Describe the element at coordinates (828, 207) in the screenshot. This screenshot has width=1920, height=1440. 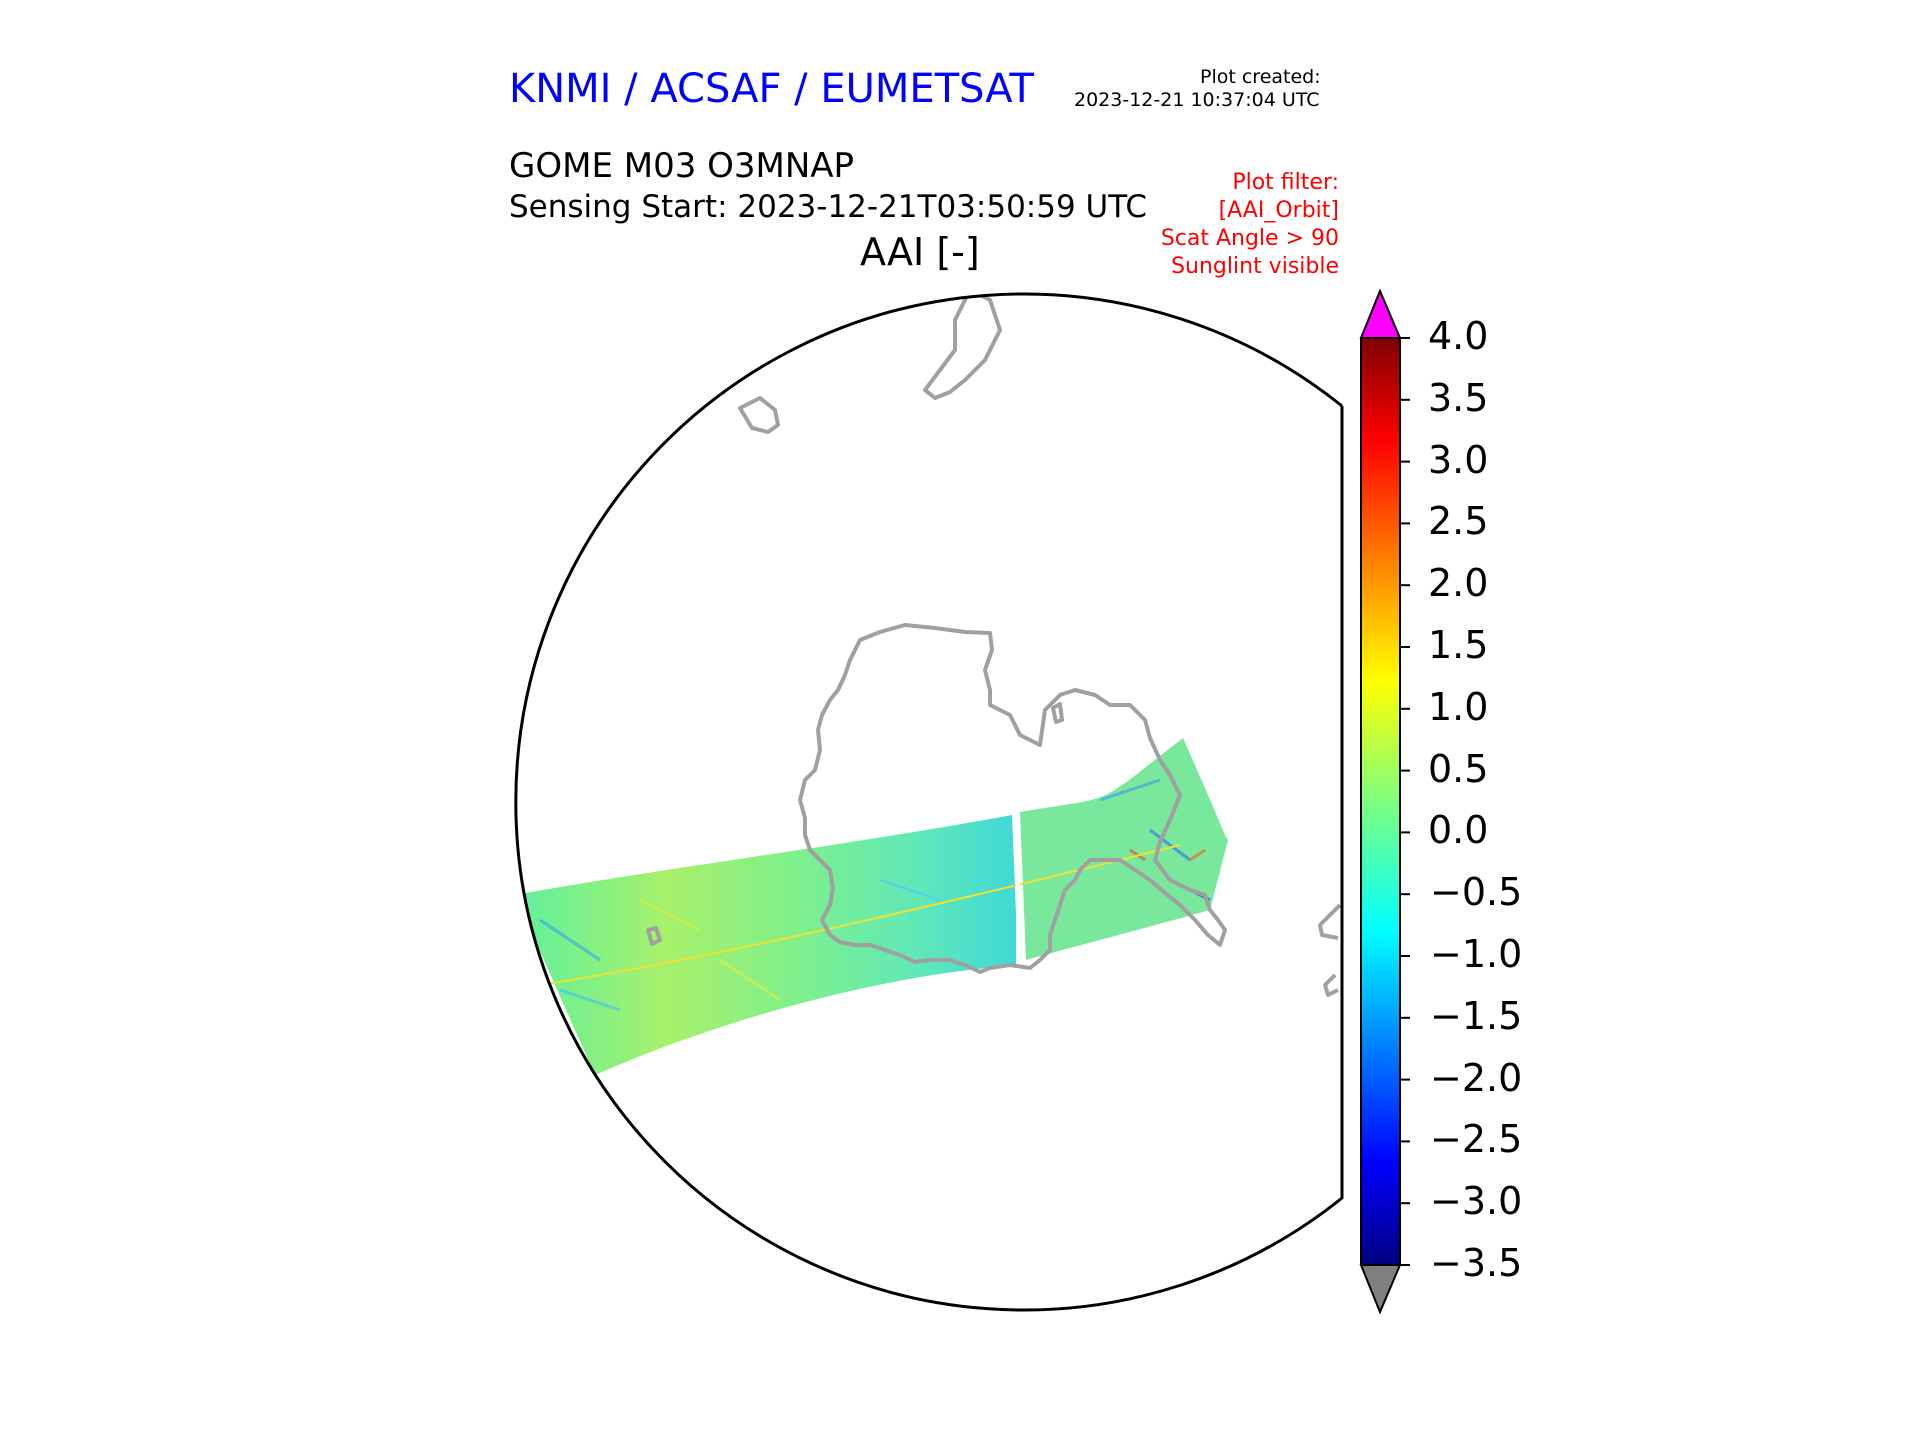
I see `sensing-start: Sensing Start: 2023-12-21T03:50:59 UTC` at that location.